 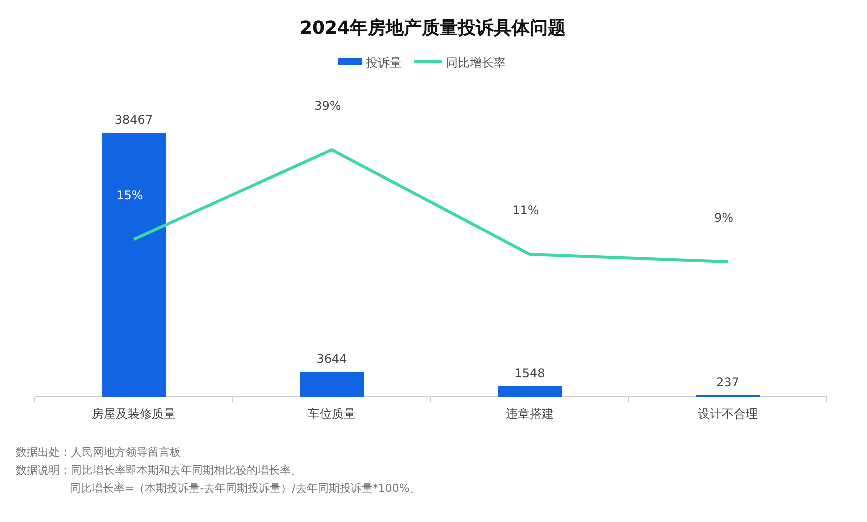 What do you see at coordinates (526, 211) in the screenshot?
I see `data-label: 11%` at bounding box center [526, 211].